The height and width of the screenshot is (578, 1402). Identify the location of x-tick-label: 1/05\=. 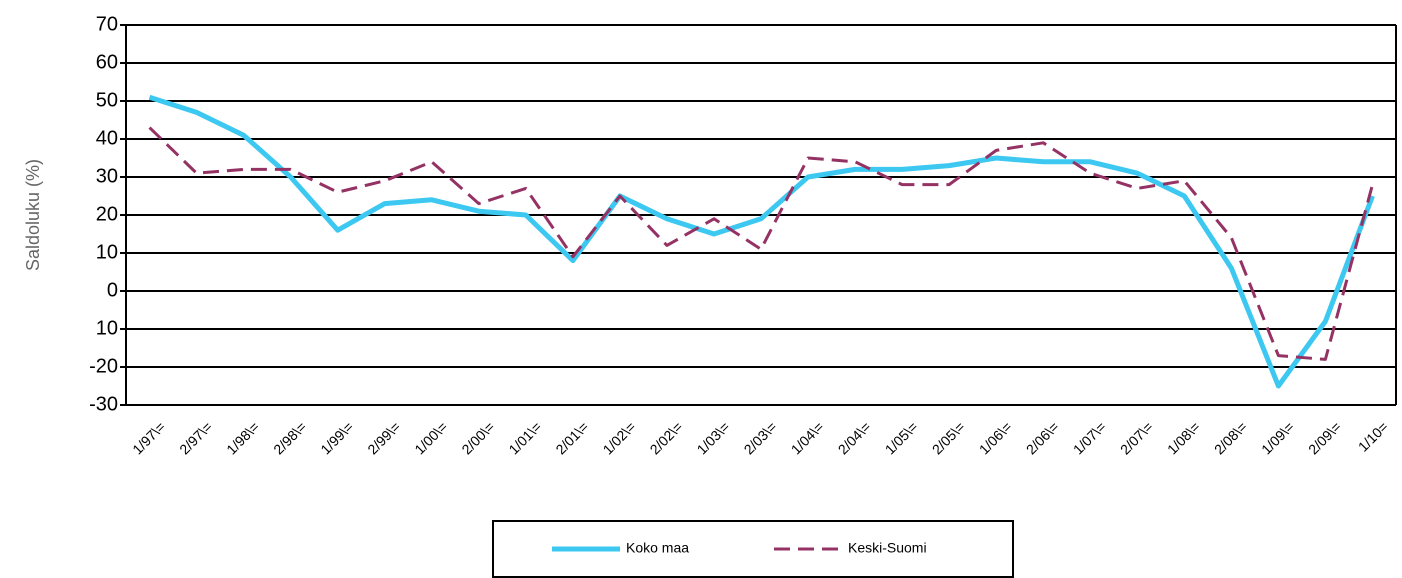
(901, 437).